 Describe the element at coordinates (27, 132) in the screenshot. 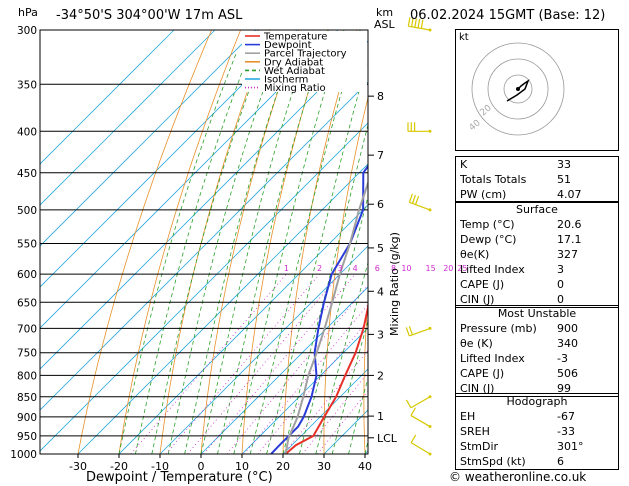

I see `pressure-tick-label: 400` at that location.